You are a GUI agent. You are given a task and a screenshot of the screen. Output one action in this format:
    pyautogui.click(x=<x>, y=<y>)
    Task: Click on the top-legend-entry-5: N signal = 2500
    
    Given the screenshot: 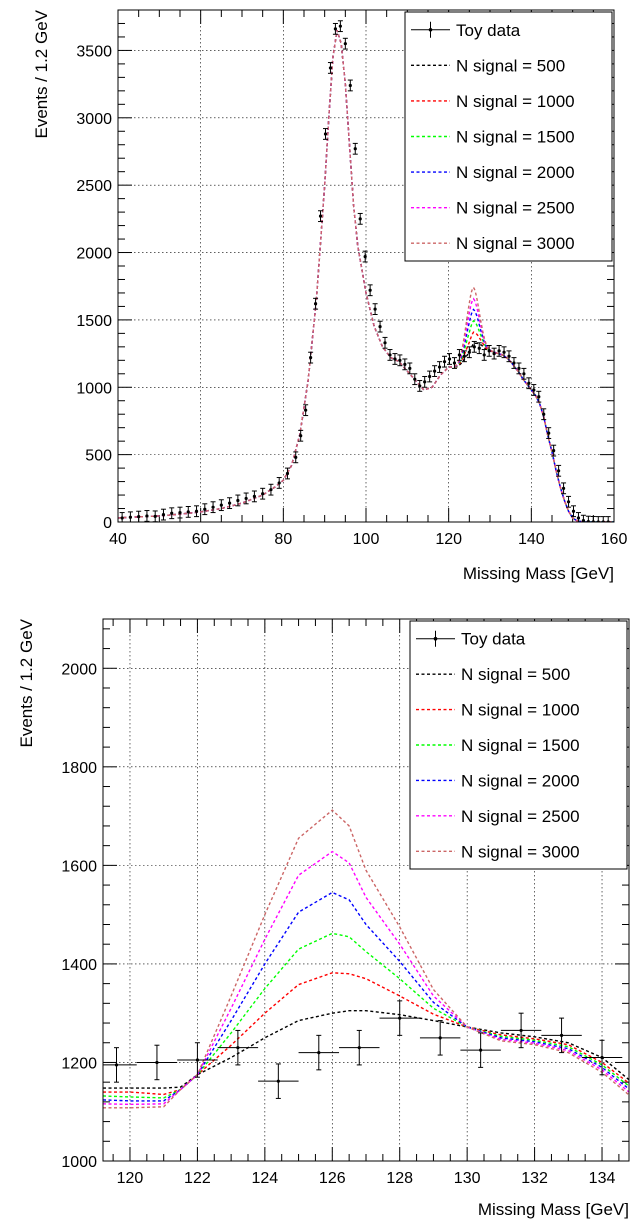 What is the action you would take?
    pyautogui.click(x=515, y=208)
    